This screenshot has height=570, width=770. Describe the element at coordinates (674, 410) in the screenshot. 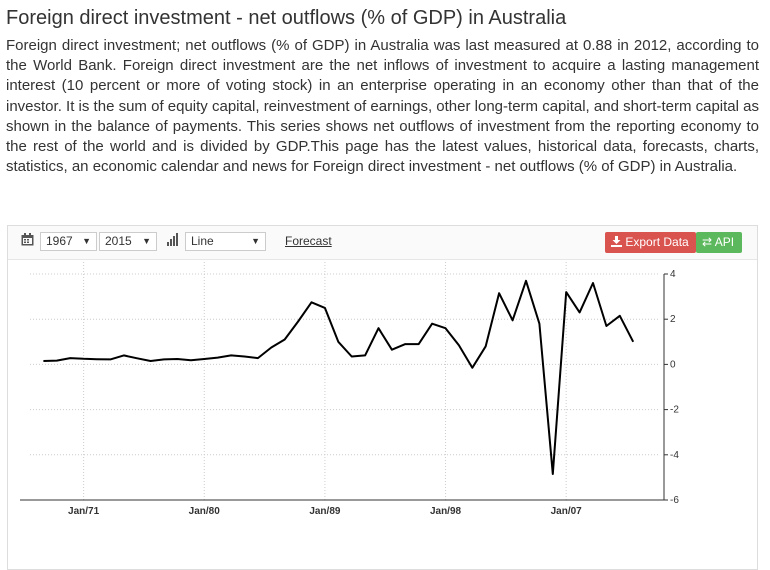

I see `y-tick-label: -2` at that location.